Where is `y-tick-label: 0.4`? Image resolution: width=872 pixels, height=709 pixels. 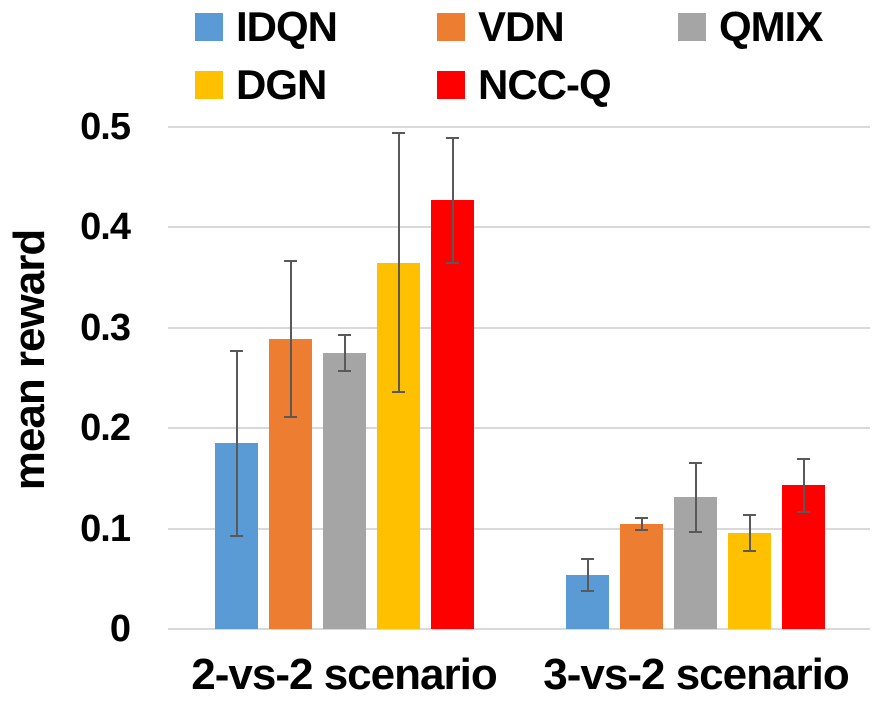 y-tick-label: 0.4 is located at coordinates (105, 227).